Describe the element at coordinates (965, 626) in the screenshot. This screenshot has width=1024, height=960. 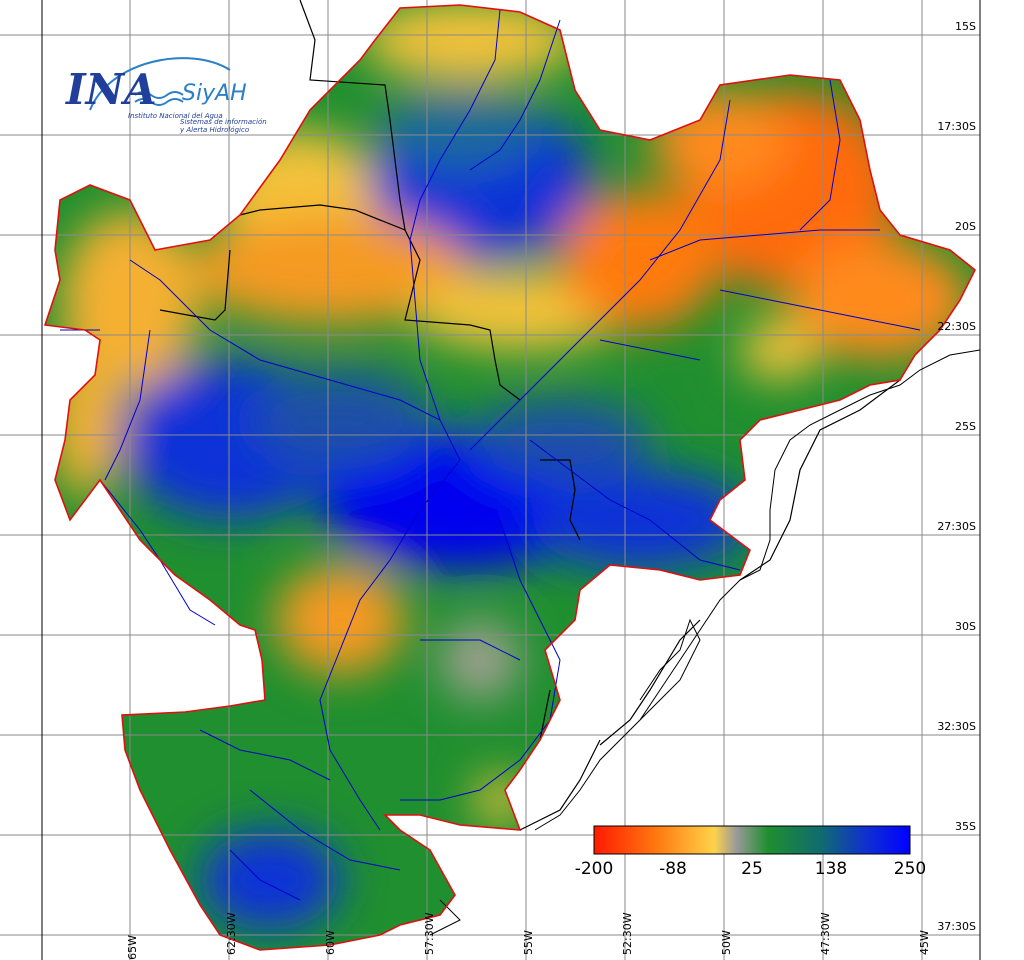
I see `lat-label: 30S` at that location.